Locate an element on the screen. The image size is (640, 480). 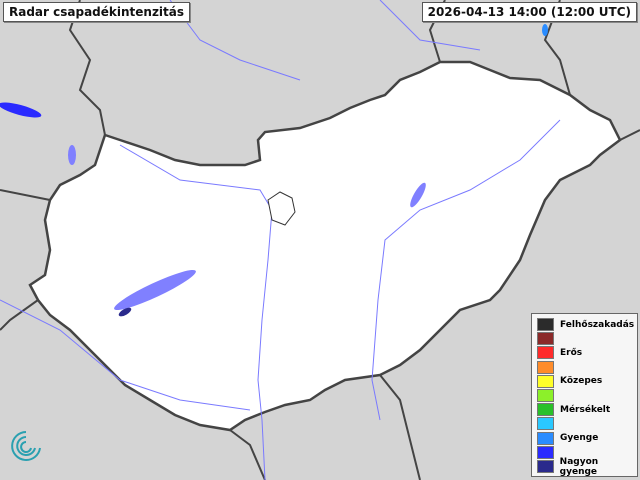
map-title: Radar csapadékintenzitás is located at coordinates (97, 12).